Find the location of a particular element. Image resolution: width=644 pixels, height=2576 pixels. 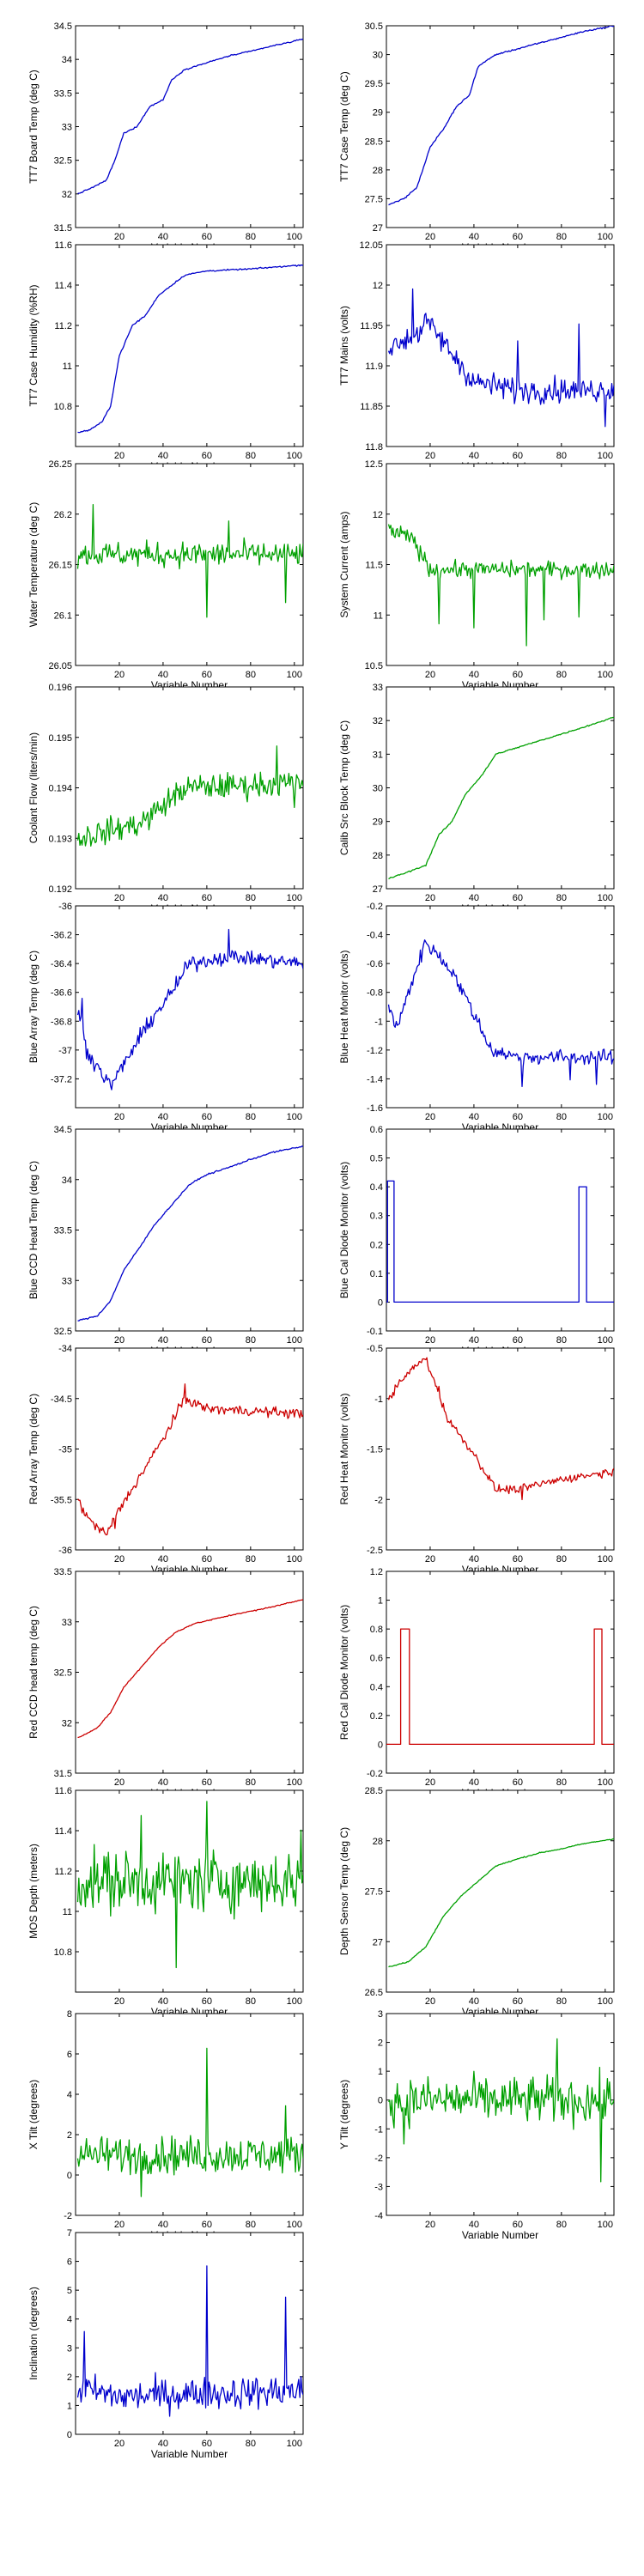

y-axis-label: Depth Sensor Temp (deg C) is located at coordinates (344, 1891).